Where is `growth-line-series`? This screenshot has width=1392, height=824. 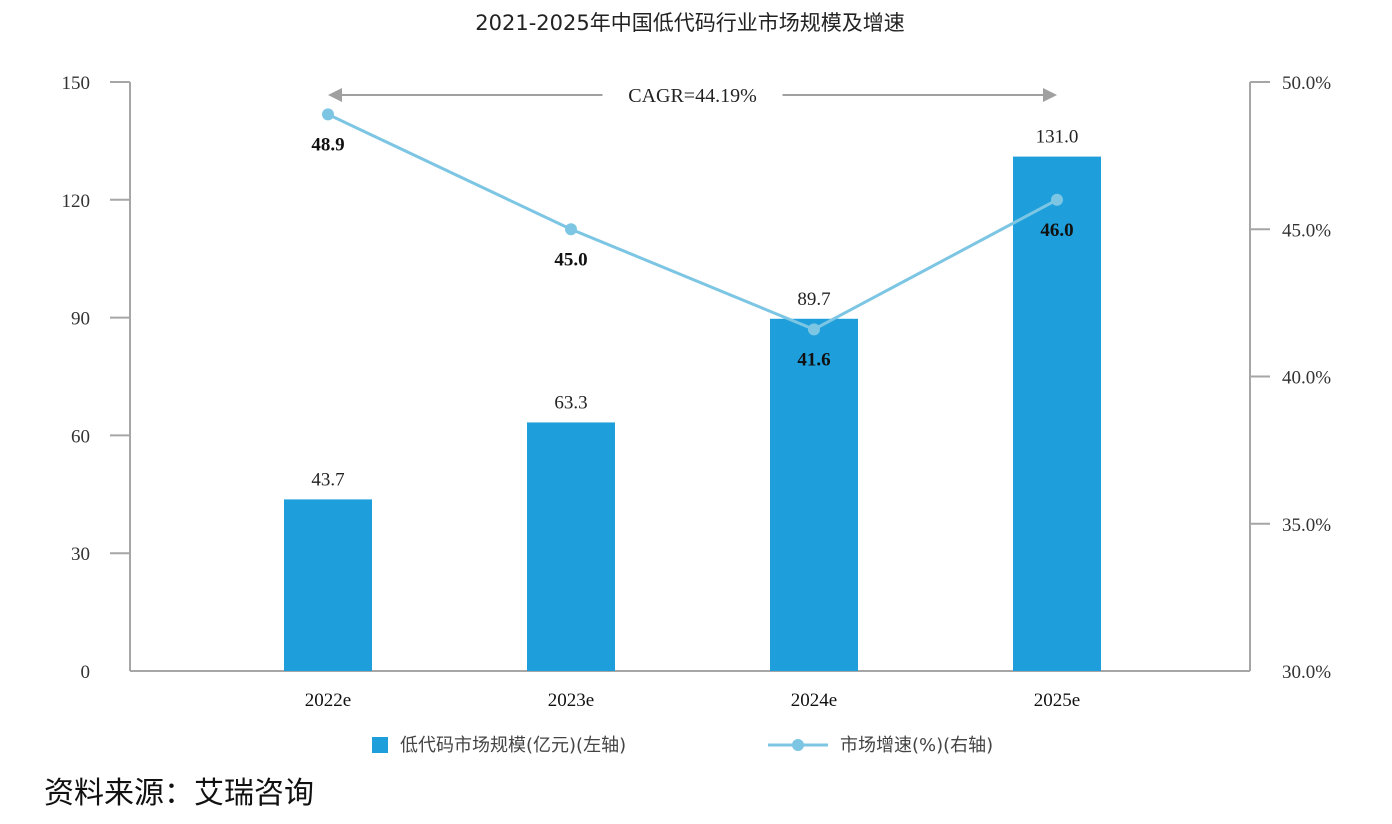
growth-line-series is located at coordinates (692, 222).